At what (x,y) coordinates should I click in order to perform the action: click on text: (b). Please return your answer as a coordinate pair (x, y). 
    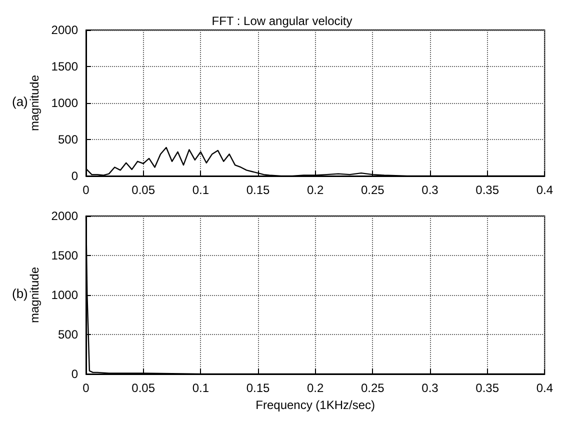
    Looking at the image, I should click on (20, 293).